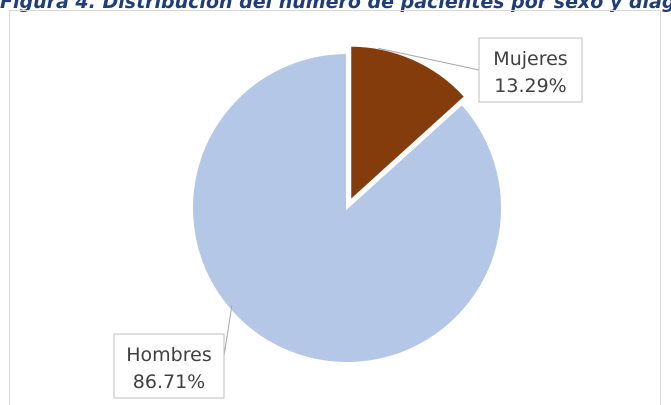 This screenshot has width=671, height=405. I want to click on leader-line-mujeres, so click(428, 59).